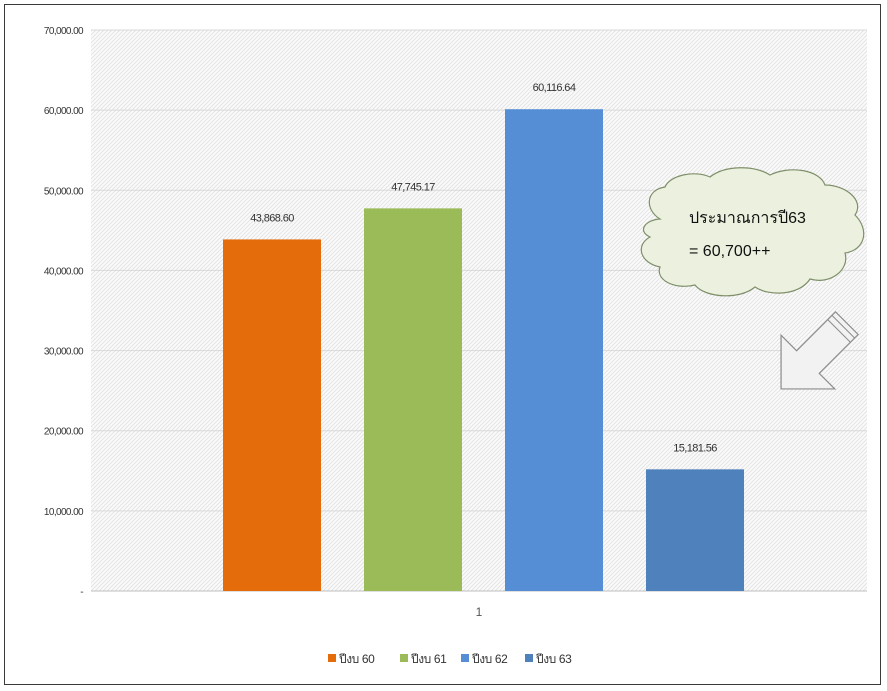  I want to click on legend-label: ปีงบ 60, so click(356, 659).